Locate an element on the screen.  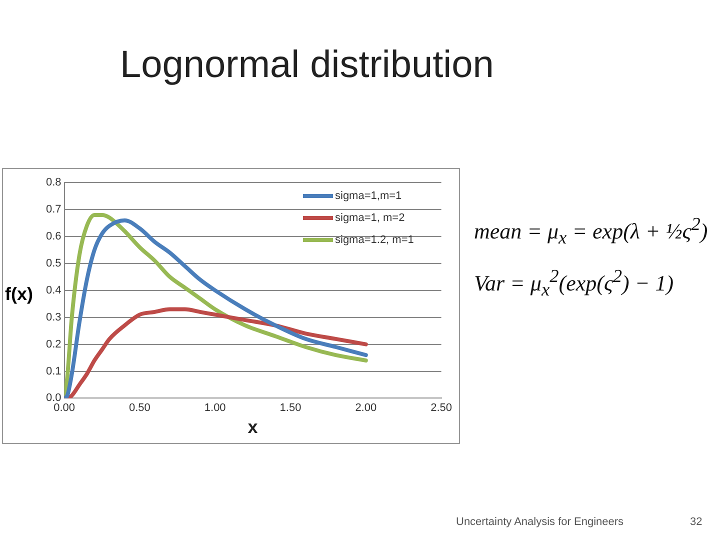
text: Var = μ$_{x}$$^{2}$(exp(ς$^{2}$) − 1) is located at coordinates (574, 283).